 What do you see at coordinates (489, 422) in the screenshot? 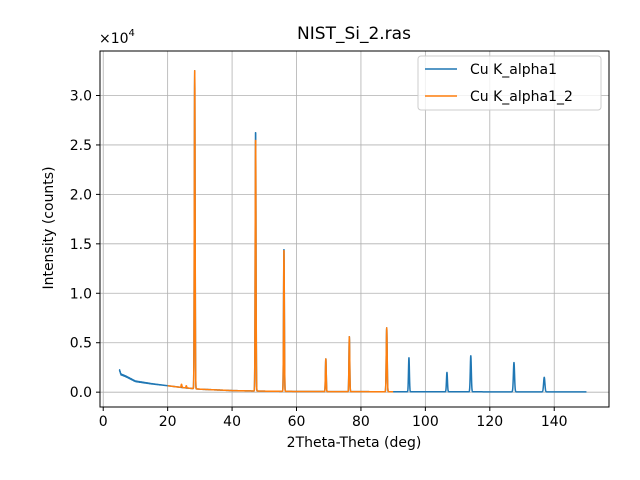
I see `x-tick-label: 120` at bounding box center [489, 422].